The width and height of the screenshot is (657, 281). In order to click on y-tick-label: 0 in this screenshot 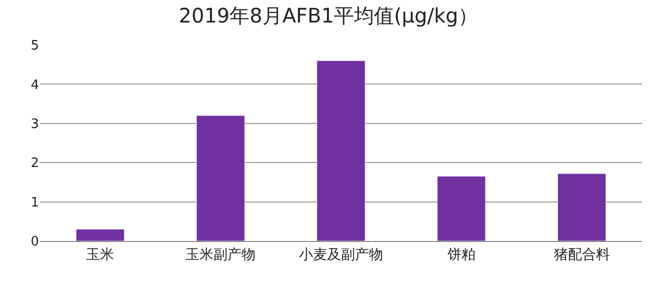, I will do `click(34, 242)`.